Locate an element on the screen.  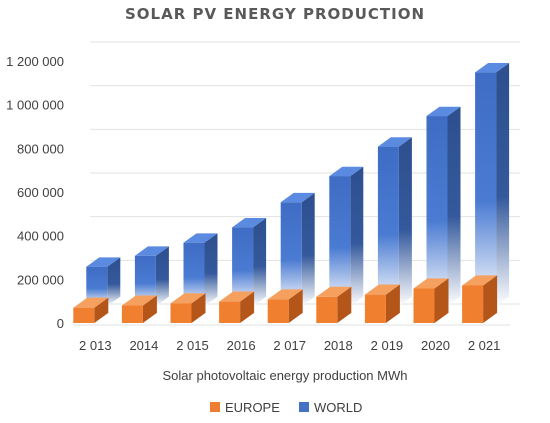
x-tick-label: 2 021 is located at coordinates (484, 345).